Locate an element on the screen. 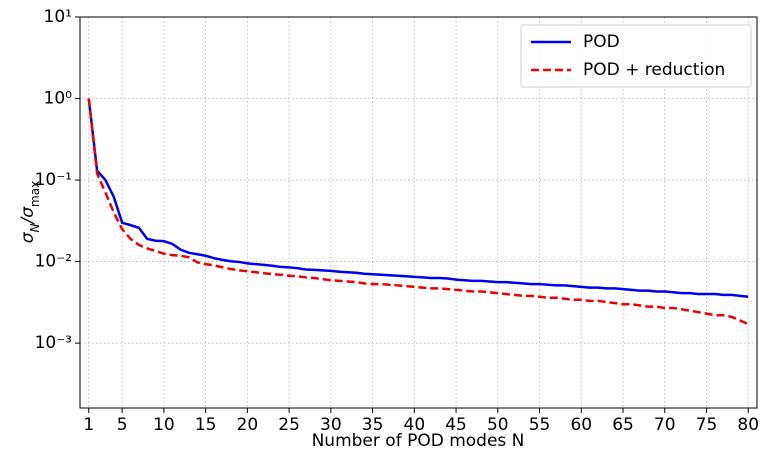  x-tick-label: 10 is located at coordinates (164, 425).